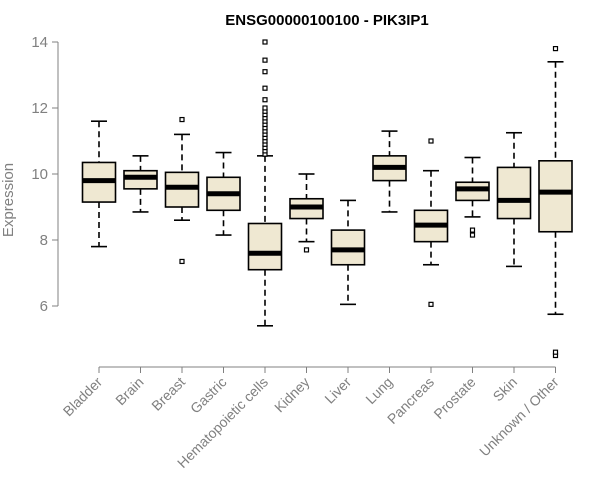 This screenshot has height=500, width=600. What do you see at coordinates (44, 240) in the screenshot?
I see `y-tick-label: 8` at bounding box center [44, 240].